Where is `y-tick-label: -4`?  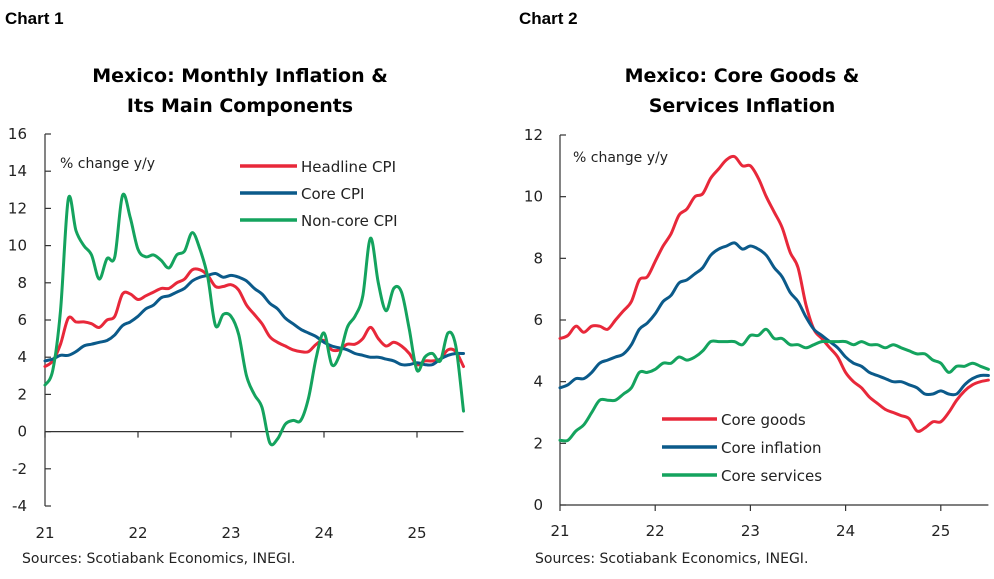
y-tick-label: -4 is located at coordinates (19, 506).